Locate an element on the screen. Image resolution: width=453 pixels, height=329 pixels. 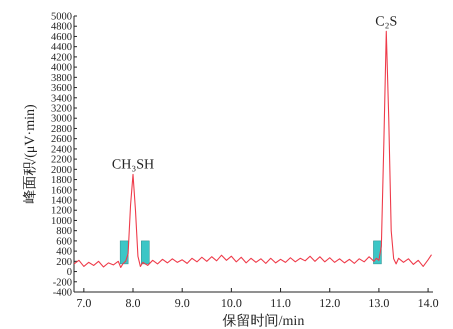
y-tick-label: 4400 is located at coordinates (61, 48).